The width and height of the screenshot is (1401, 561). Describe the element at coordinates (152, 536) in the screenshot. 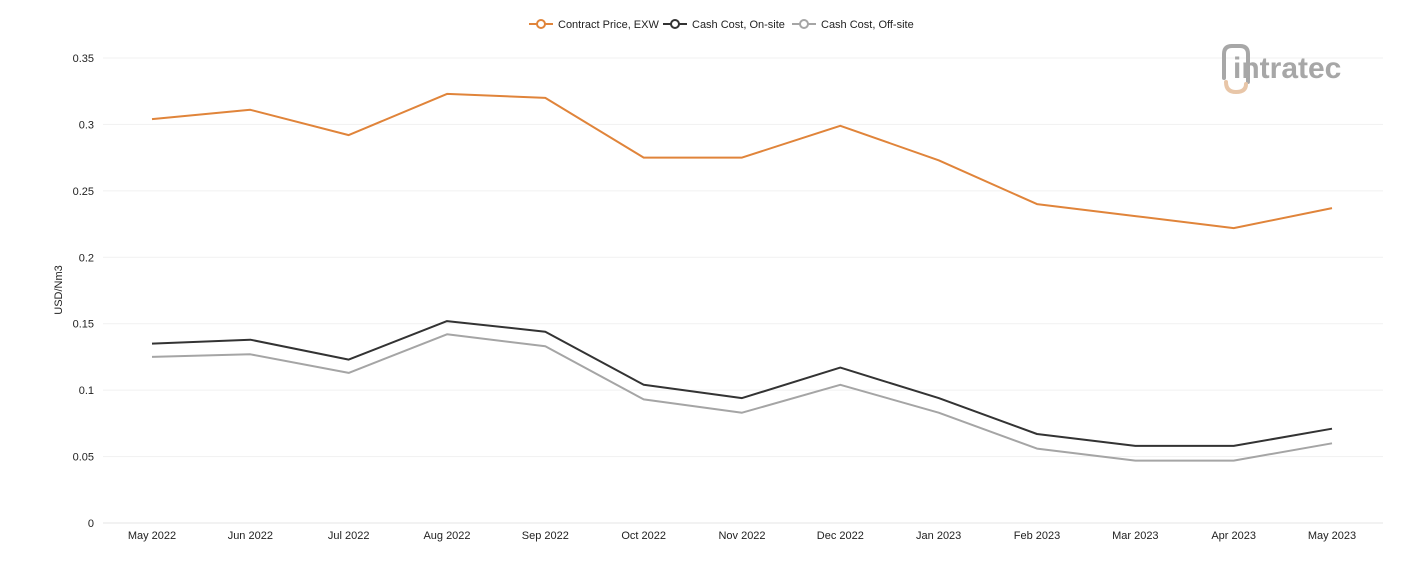

I see `x-tick-label: May 2022` at that location.